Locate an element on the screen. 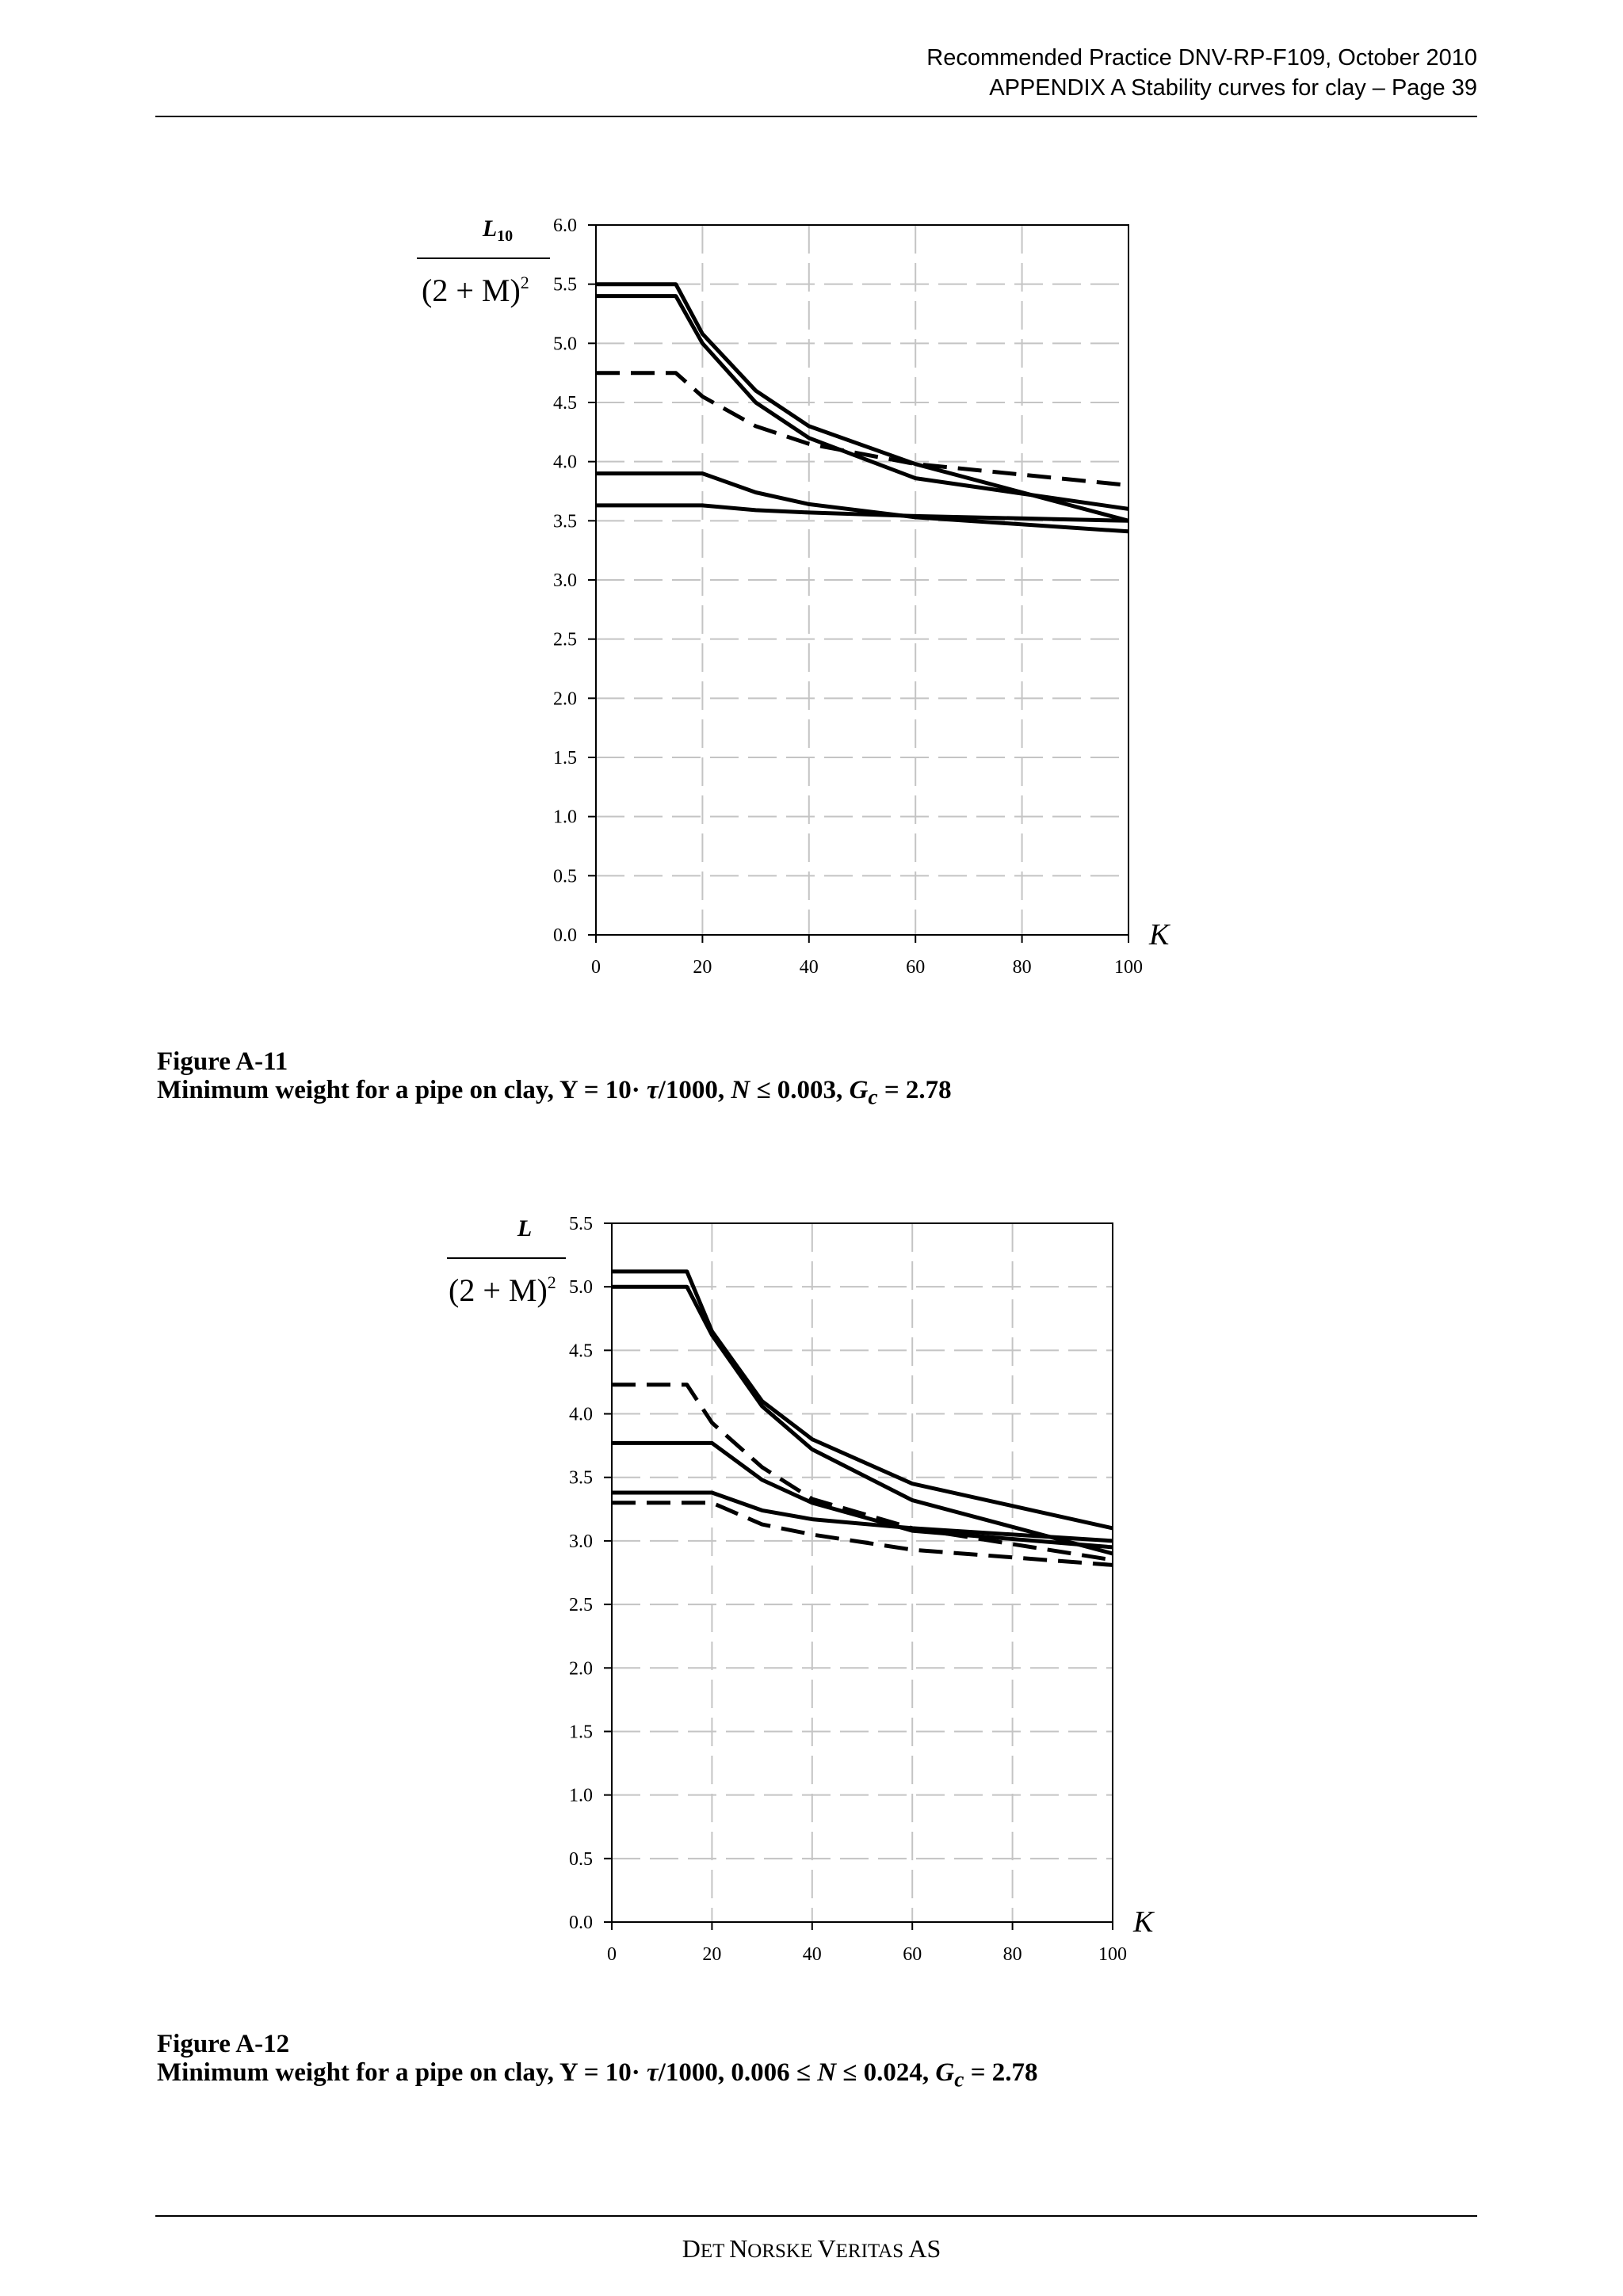 Image resolution: width=1623 pixels, height=2296 pixels. figure-a12-title: Figure A-12 is located at coordinates (223, 2044).